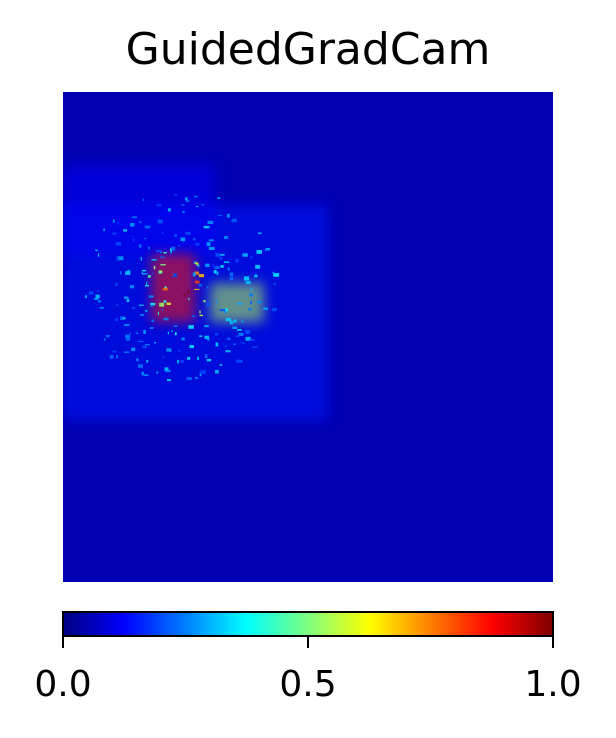 This screenshot has width=616, height=738. Describe the element at coordinates (308, 642) in the screenshot. I see `colorbar-ticks` at that location.